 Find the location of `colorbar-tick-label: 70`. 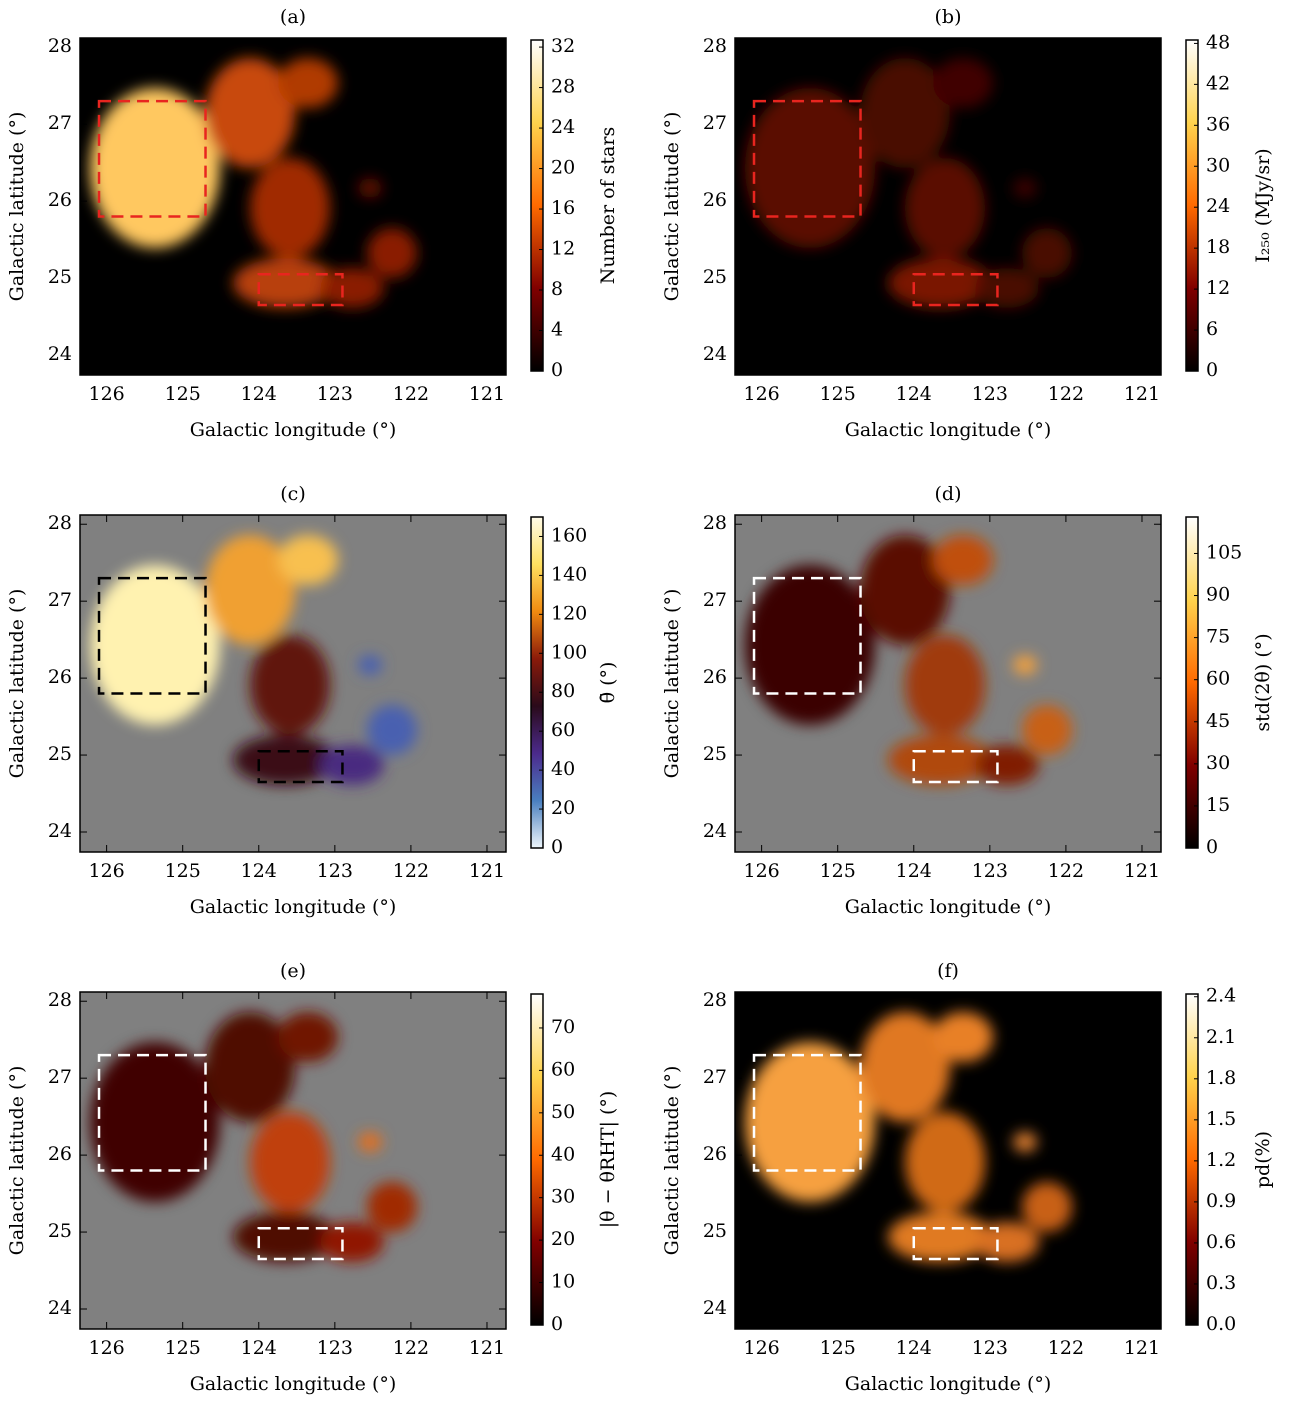

colorbar-tick-label: 70 is located at coordinates (563, 1027).